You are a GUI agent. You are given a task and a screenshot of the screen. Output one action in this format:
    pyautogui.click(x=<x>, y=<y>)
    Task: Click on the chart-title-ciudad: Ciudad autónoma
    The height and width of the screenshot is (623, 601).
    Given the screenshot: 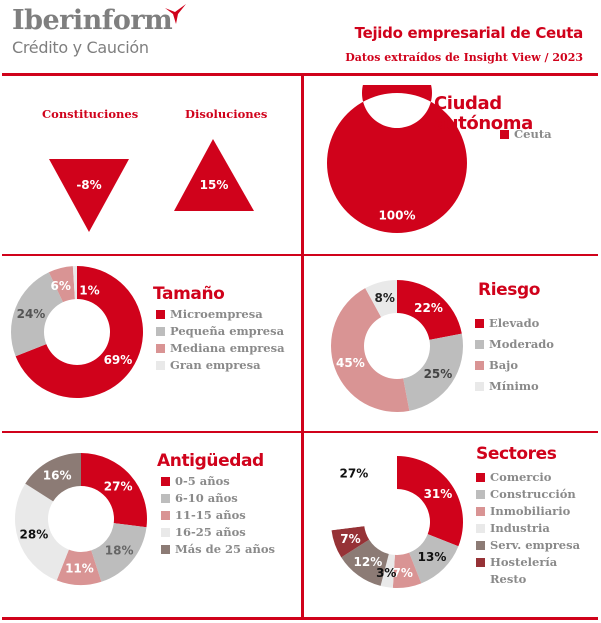 What is the action you would take?
    pyautogui.click(x=483, y=113)
    